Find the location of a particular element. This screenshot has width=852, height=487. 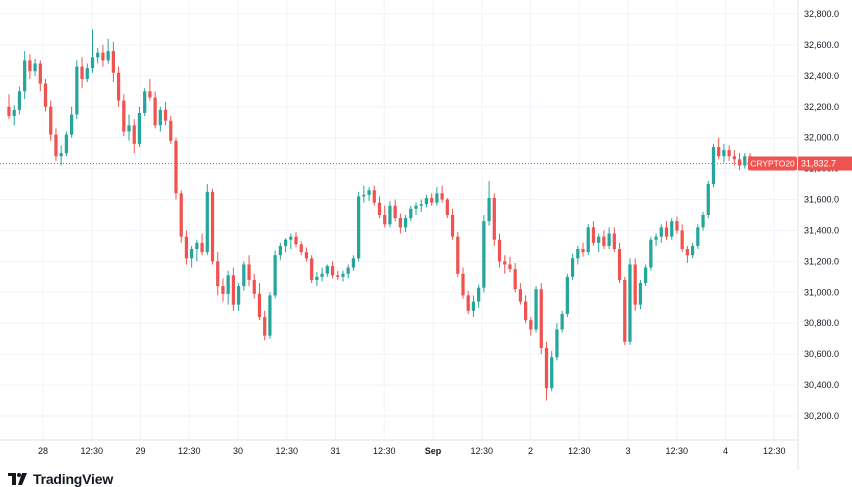

tradingview-logo: TradingView is located at coordinates (60, 479).